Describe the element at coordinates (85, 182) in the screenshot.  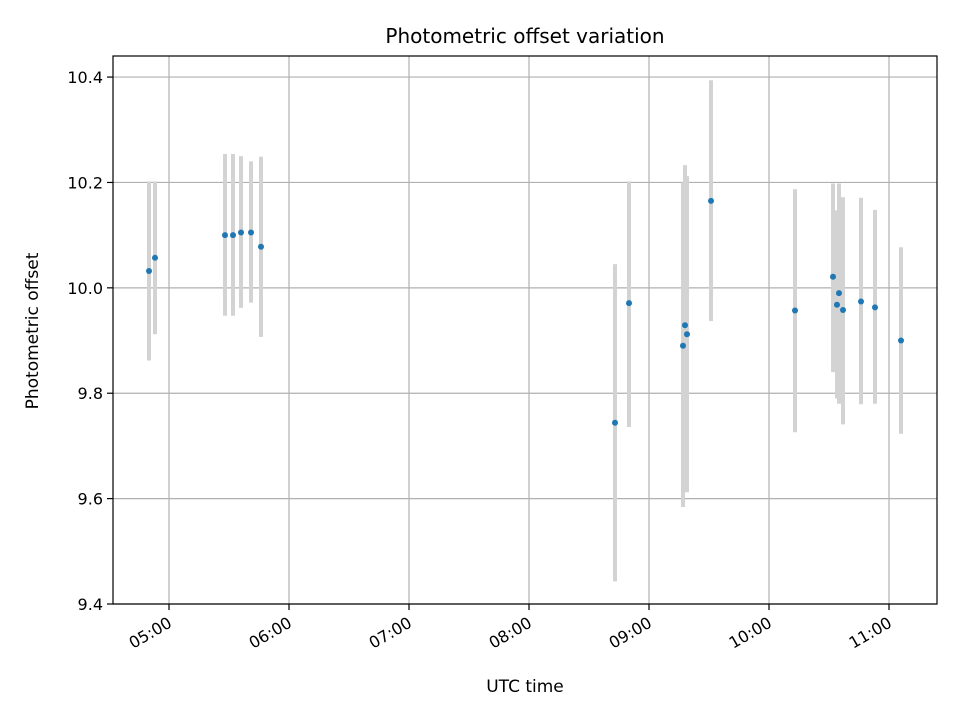
I see `y-tick-label: 10.2` at that location.